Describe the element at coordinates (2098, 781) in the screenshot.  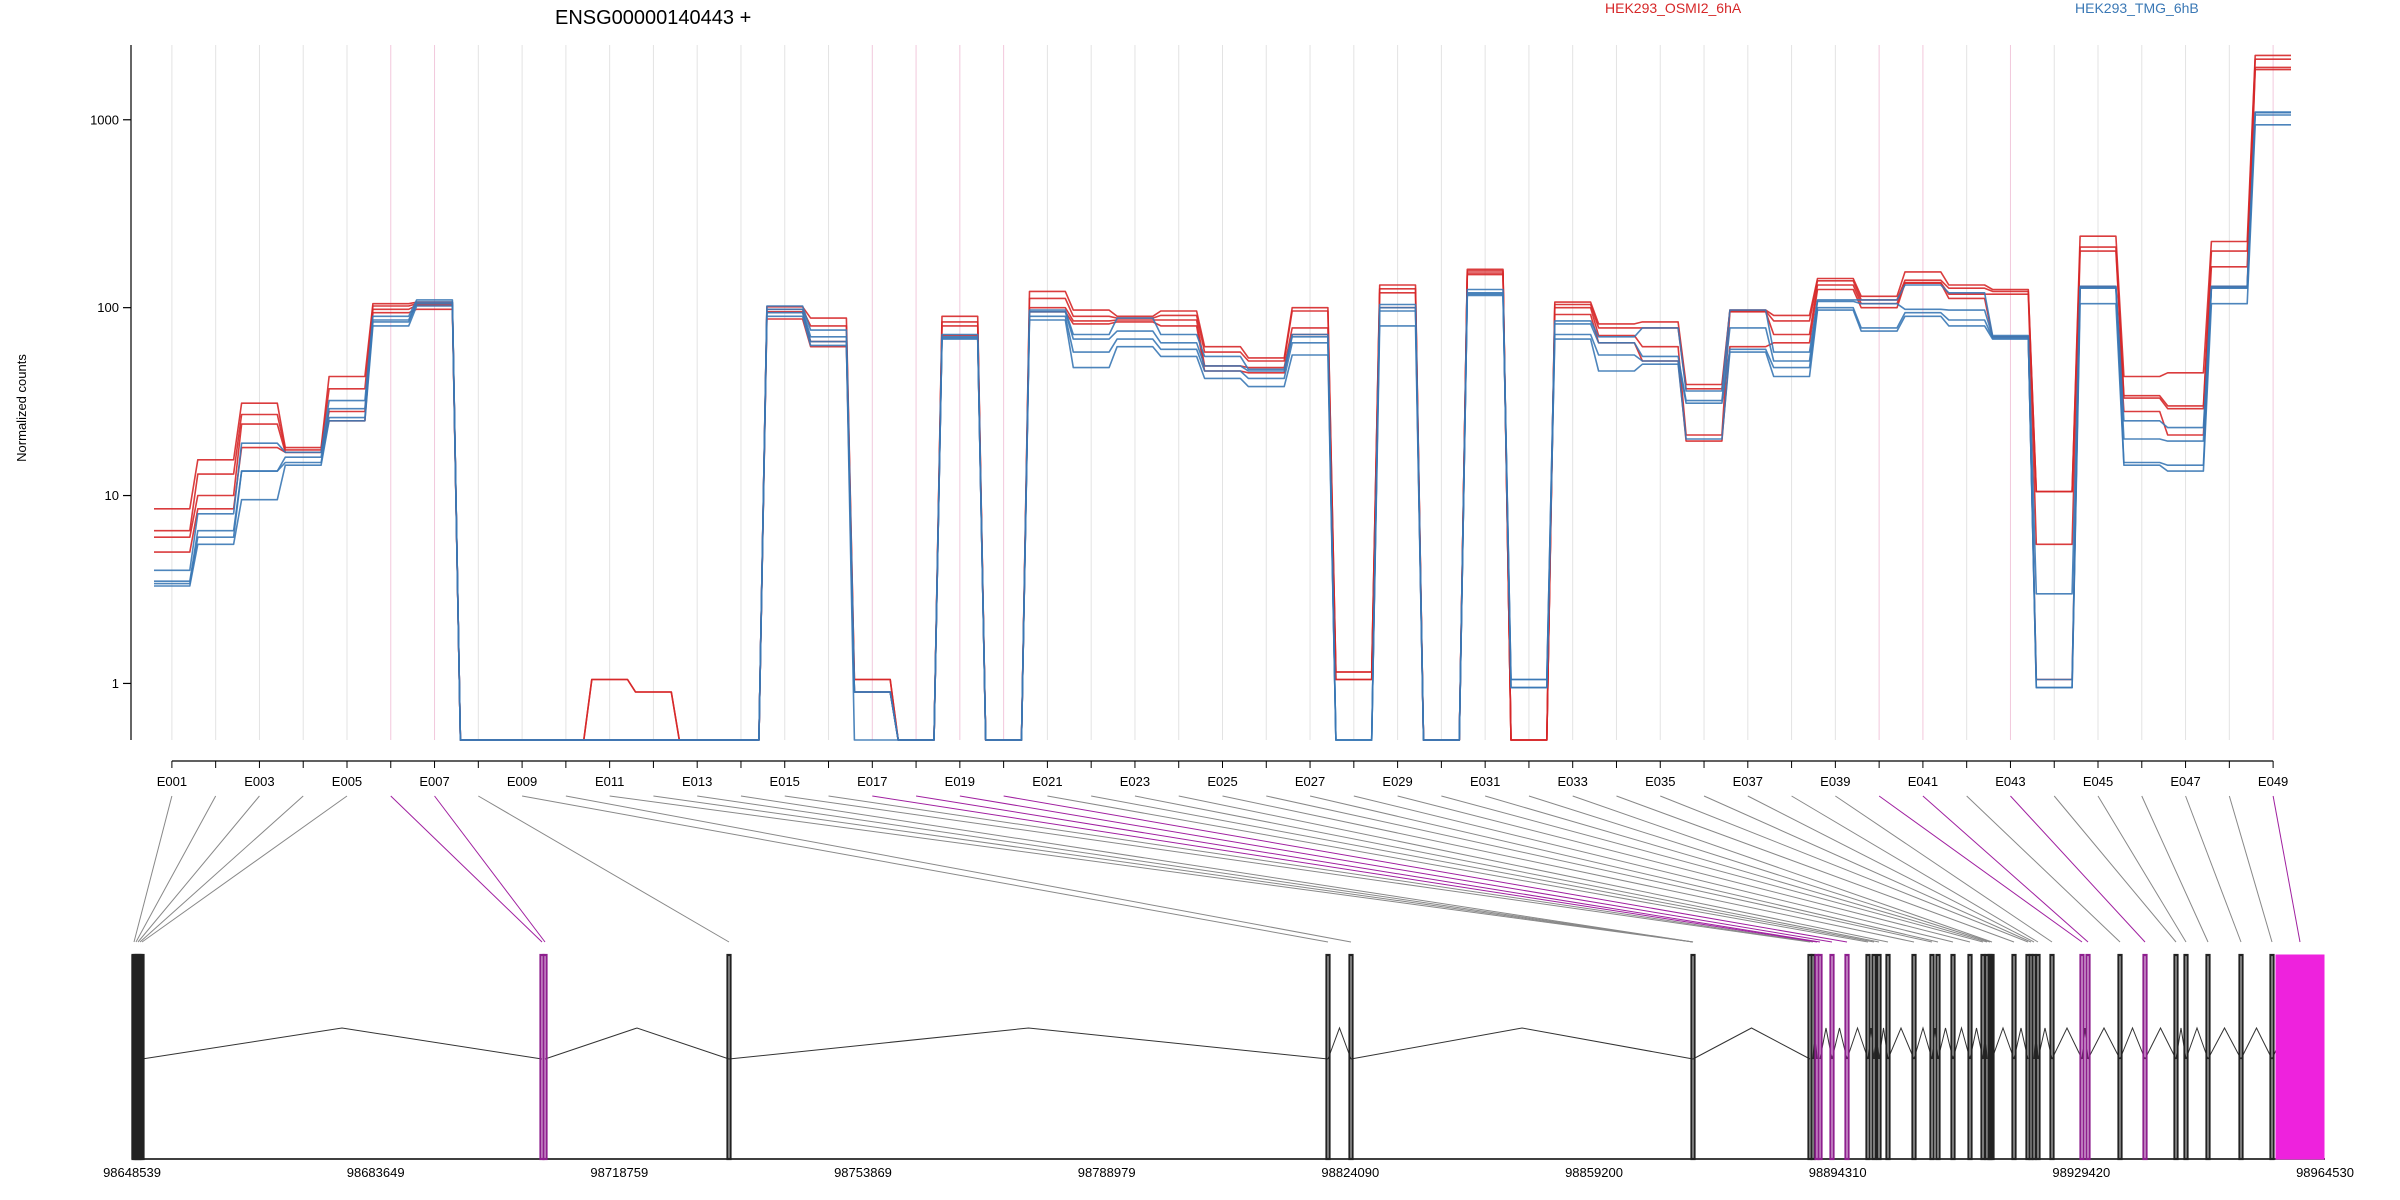
I see `x-tick-label: E045` at that location.